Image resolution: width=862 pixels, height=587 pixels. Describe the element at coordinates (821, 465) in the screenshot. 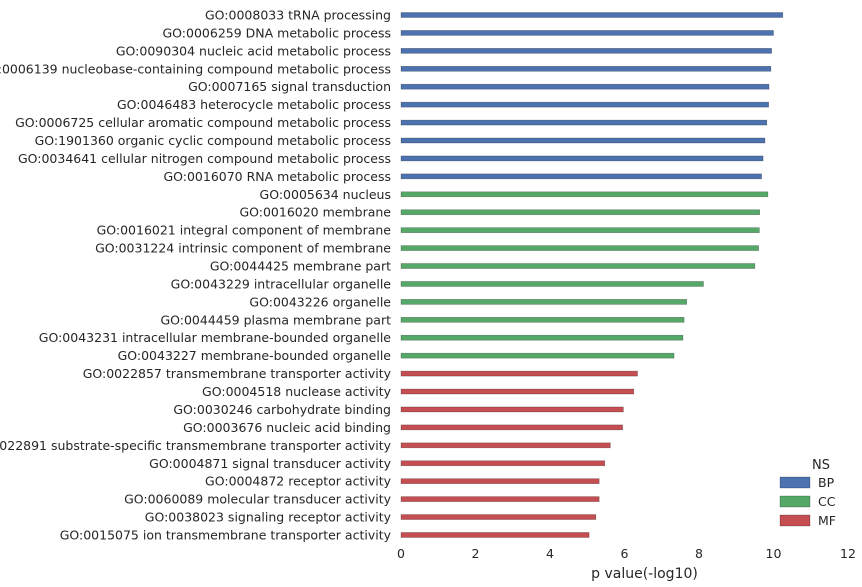

I see `legend-title: NS` at that location.